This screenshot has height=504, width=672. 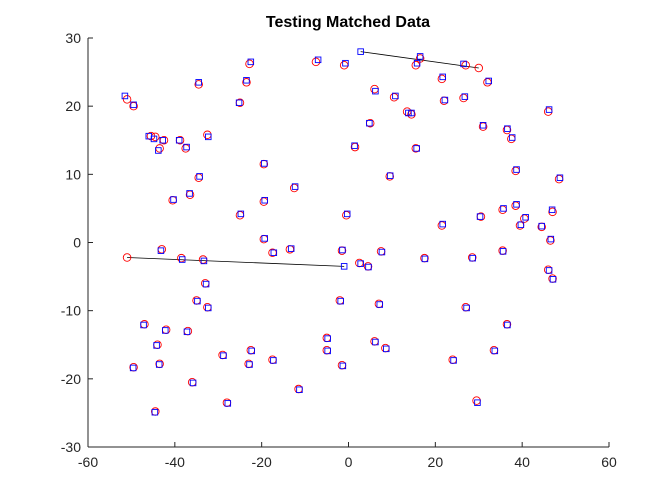 I want to click on chart-title: Testing Matched Data, so click(x=348, y=22).